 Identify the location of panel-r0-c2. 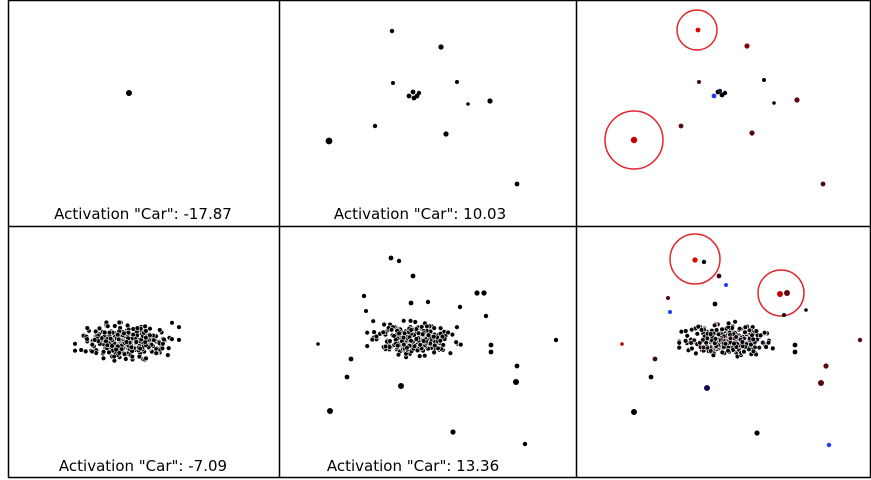
(715, 98).